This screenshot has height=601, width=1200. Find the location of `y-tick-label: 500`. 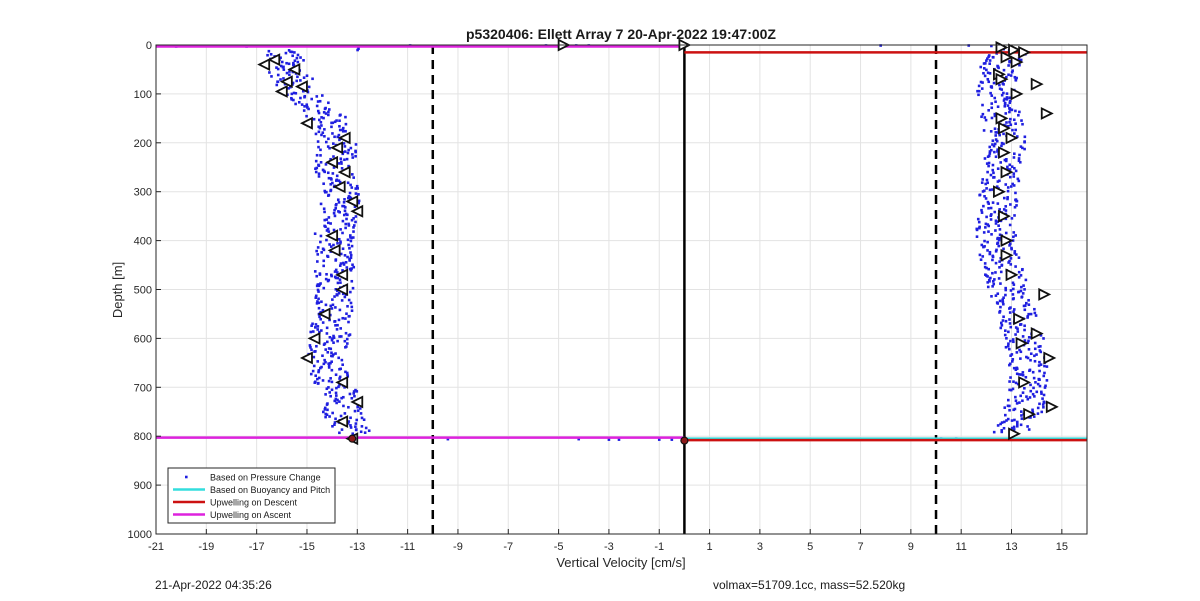

y-tick-label: 500 is located at coordinates (143, 291).